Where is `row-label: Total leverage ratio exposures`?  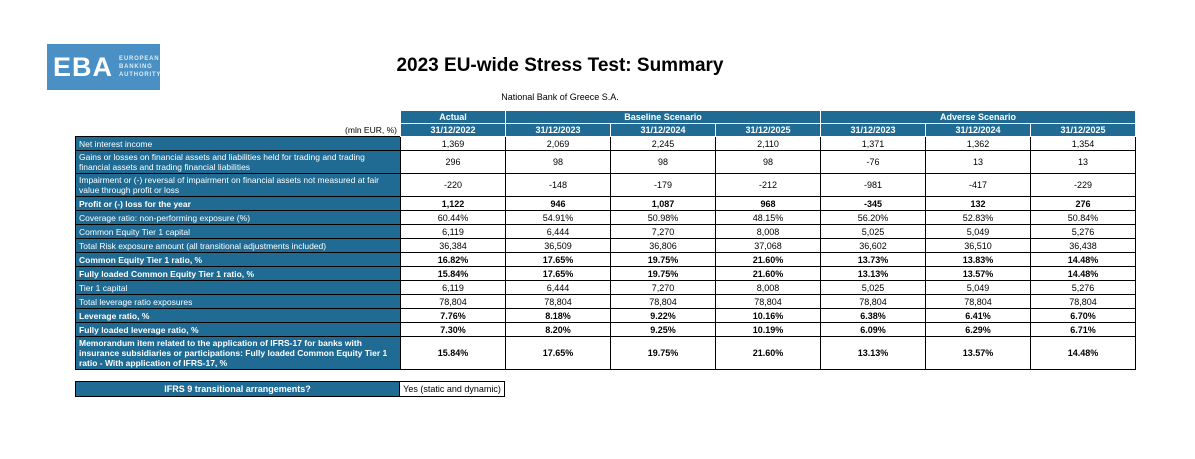
row-label: Total leverage ratio exposures is located at coordinates (238, 301).